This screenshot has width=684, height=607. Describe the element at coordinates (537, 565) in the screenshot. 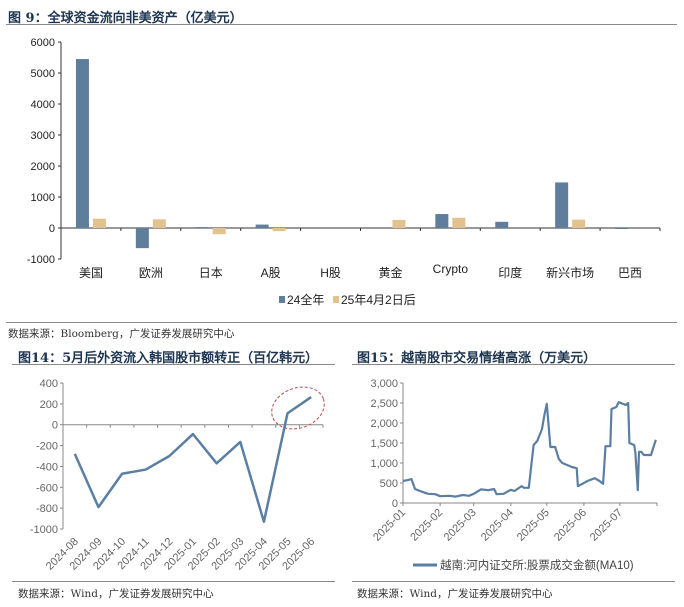

I see `c3-legend-label: 越南:河内证交所:股票成交金额(MA10)` at that location.